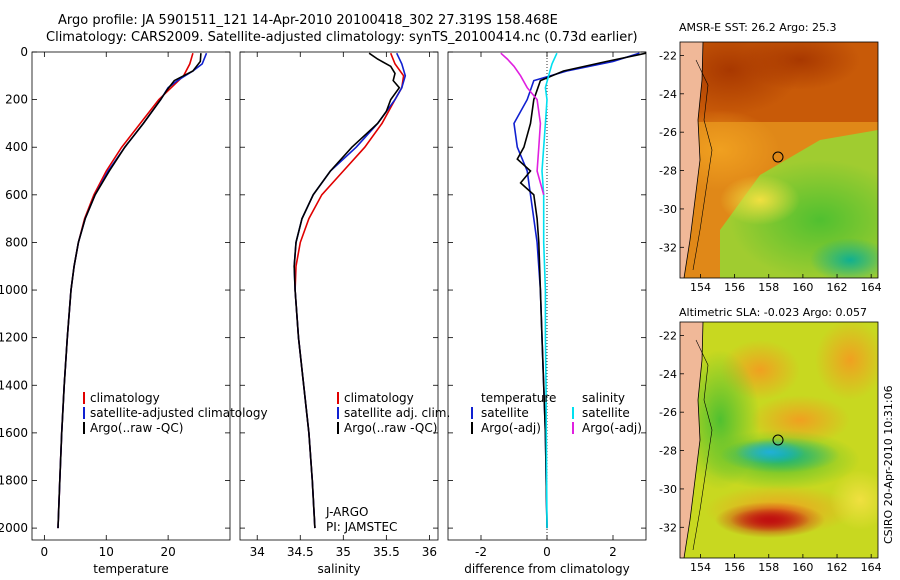 Image resolution: width=900 pixels, height=580 pixels. I want to click on legend-title-temperature: temperature, so click(518, 398).